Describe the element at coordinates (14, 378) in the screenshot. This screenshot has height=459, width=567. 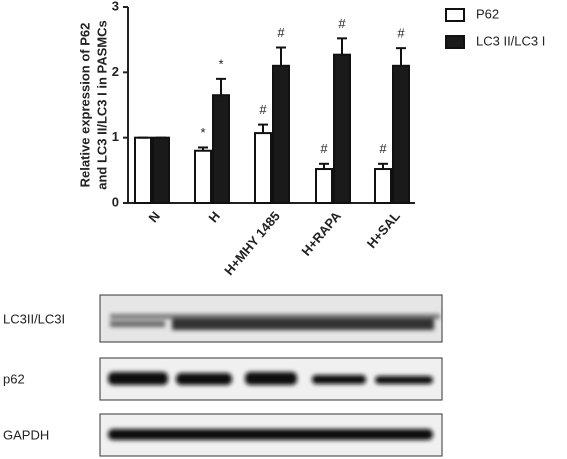
I see `blot-label: p62` at that location.